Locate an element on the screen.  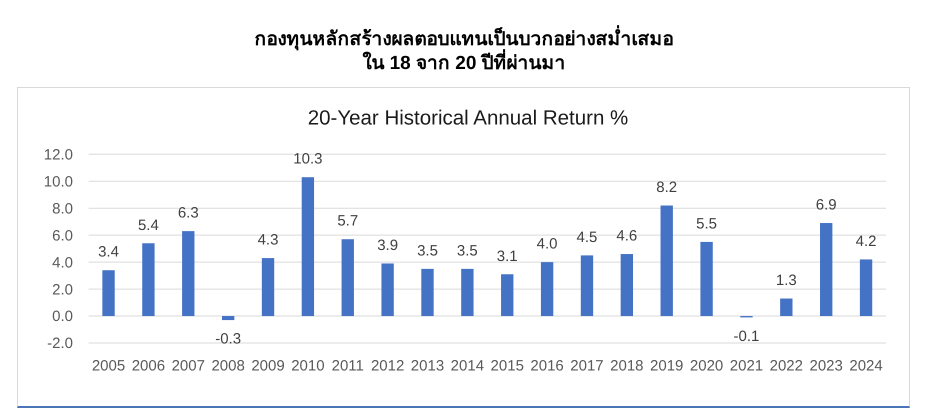
xtick-label: 2011 is located at coordinates (348, 366).